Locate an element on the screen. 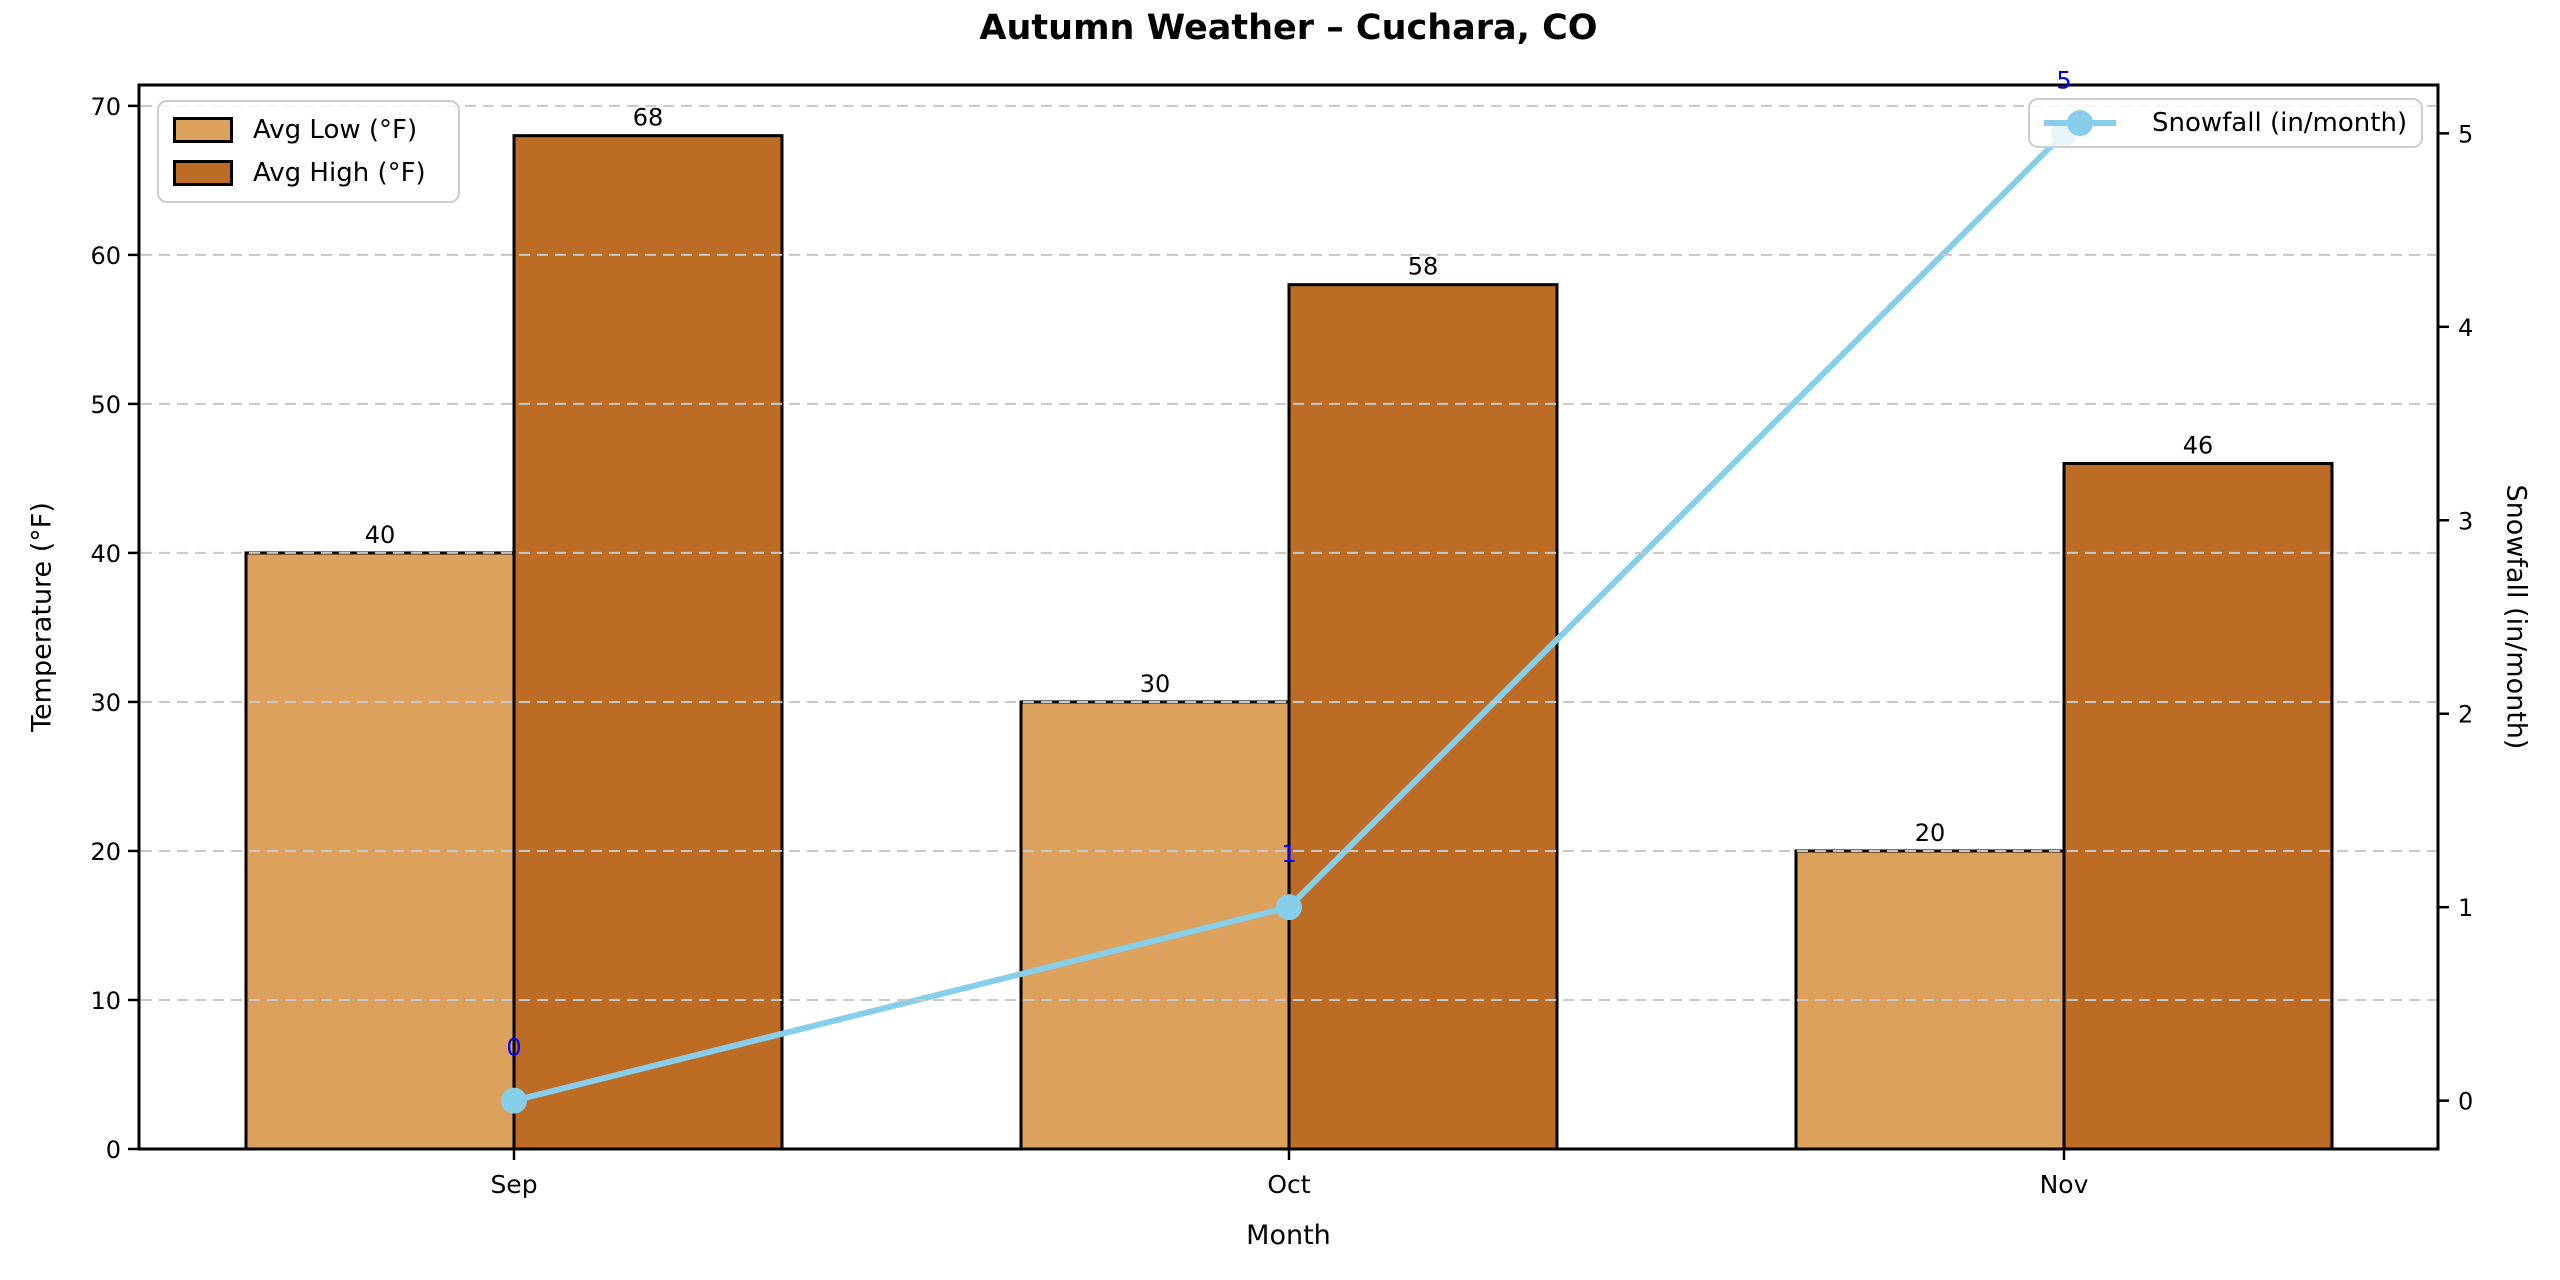 The image size is (2560, 1280). legend-label-avg-low: Avg Low (°F) is located at coordinates (335, 129).